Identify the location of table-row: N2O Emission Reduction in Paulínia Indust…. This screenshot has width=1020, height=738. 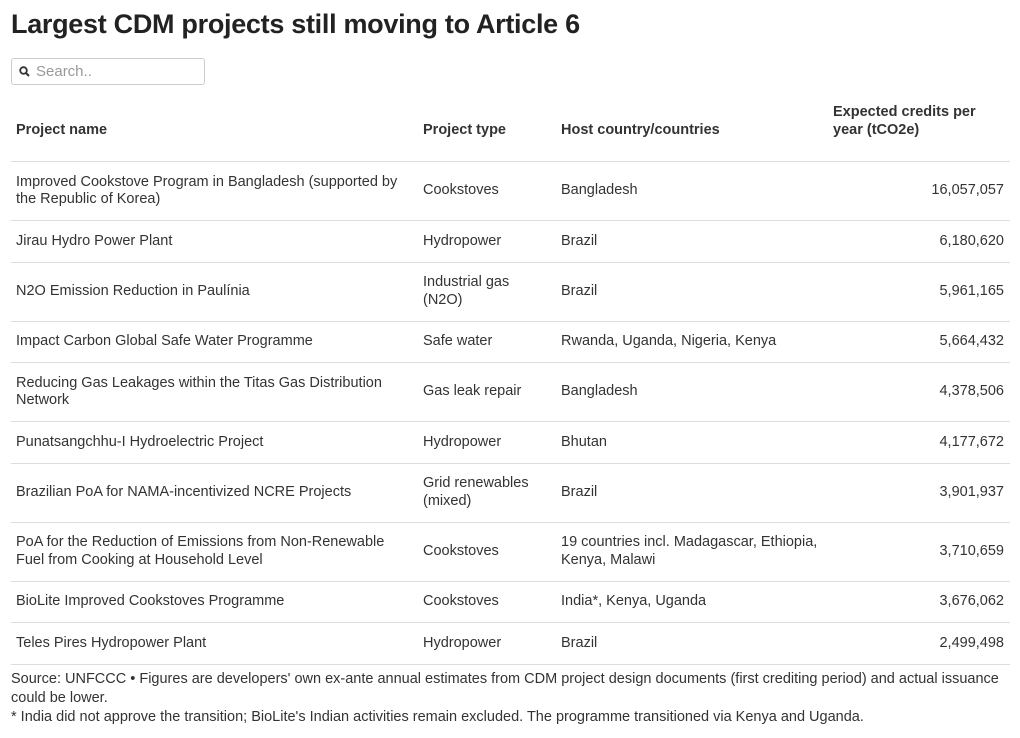
(510, 292).